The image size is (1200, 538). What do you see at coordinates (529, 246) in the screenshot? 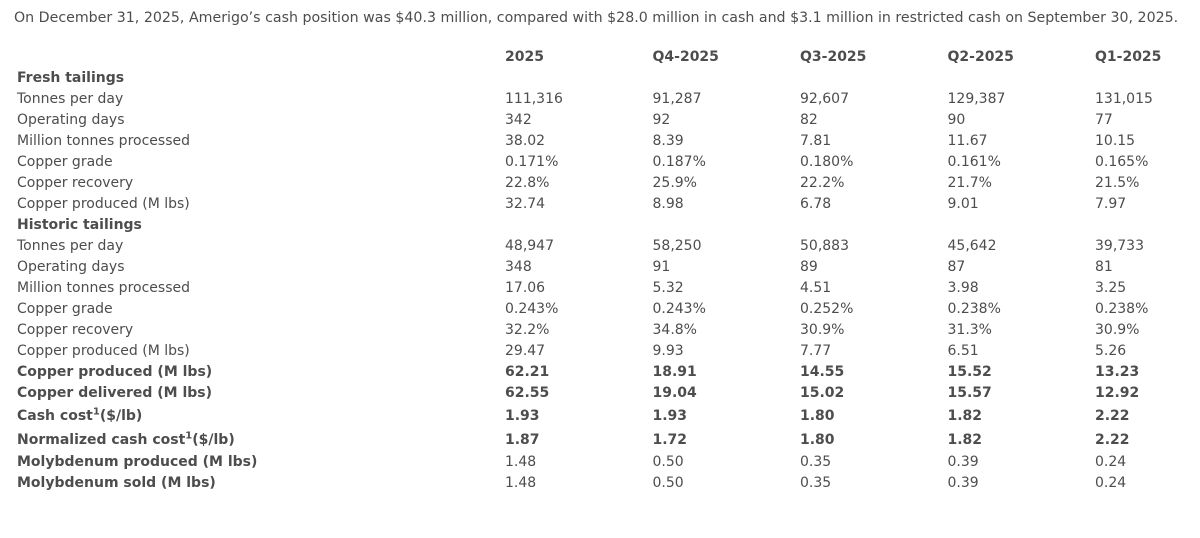
I see `value-cell: 48,947` at bounding box center [529, 246].